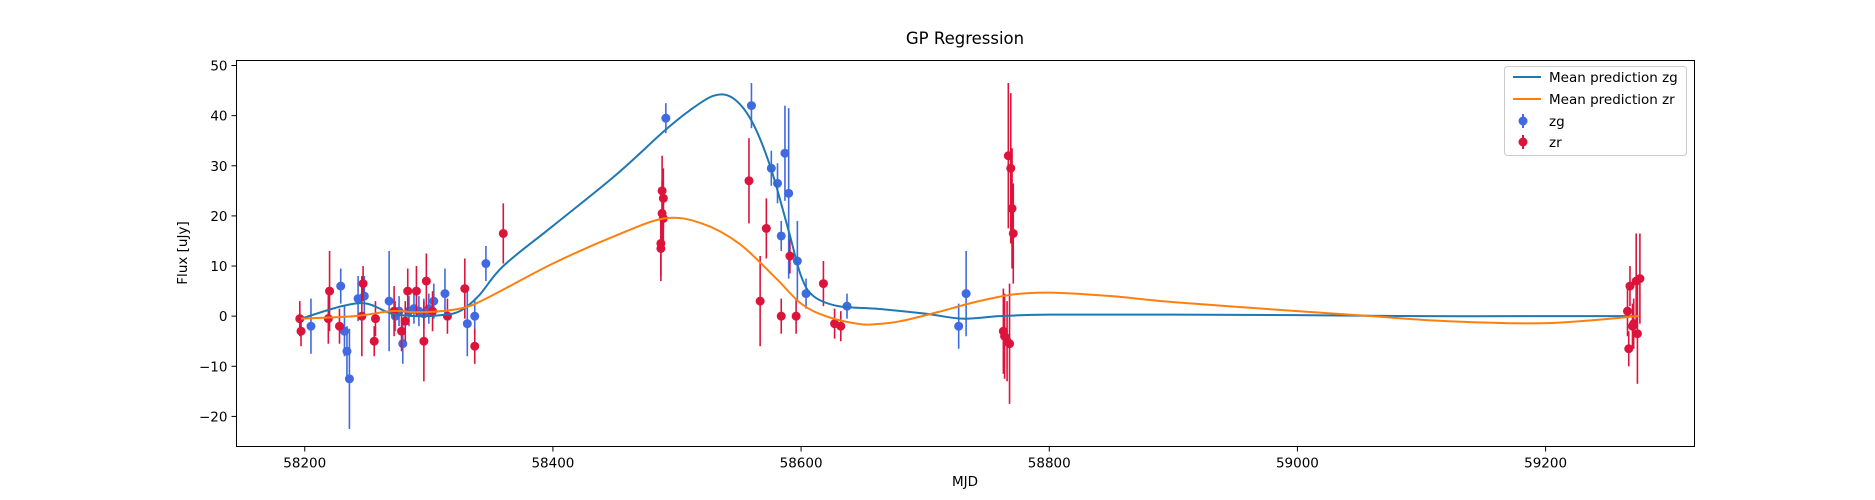 This screenshot has height=500, width=1875. What do you see at coordinates (925, 459) in the screenshot?
I see `x-axis: 58200 58400 58600 58800 59000 59200` at bounding box center [925, 459].